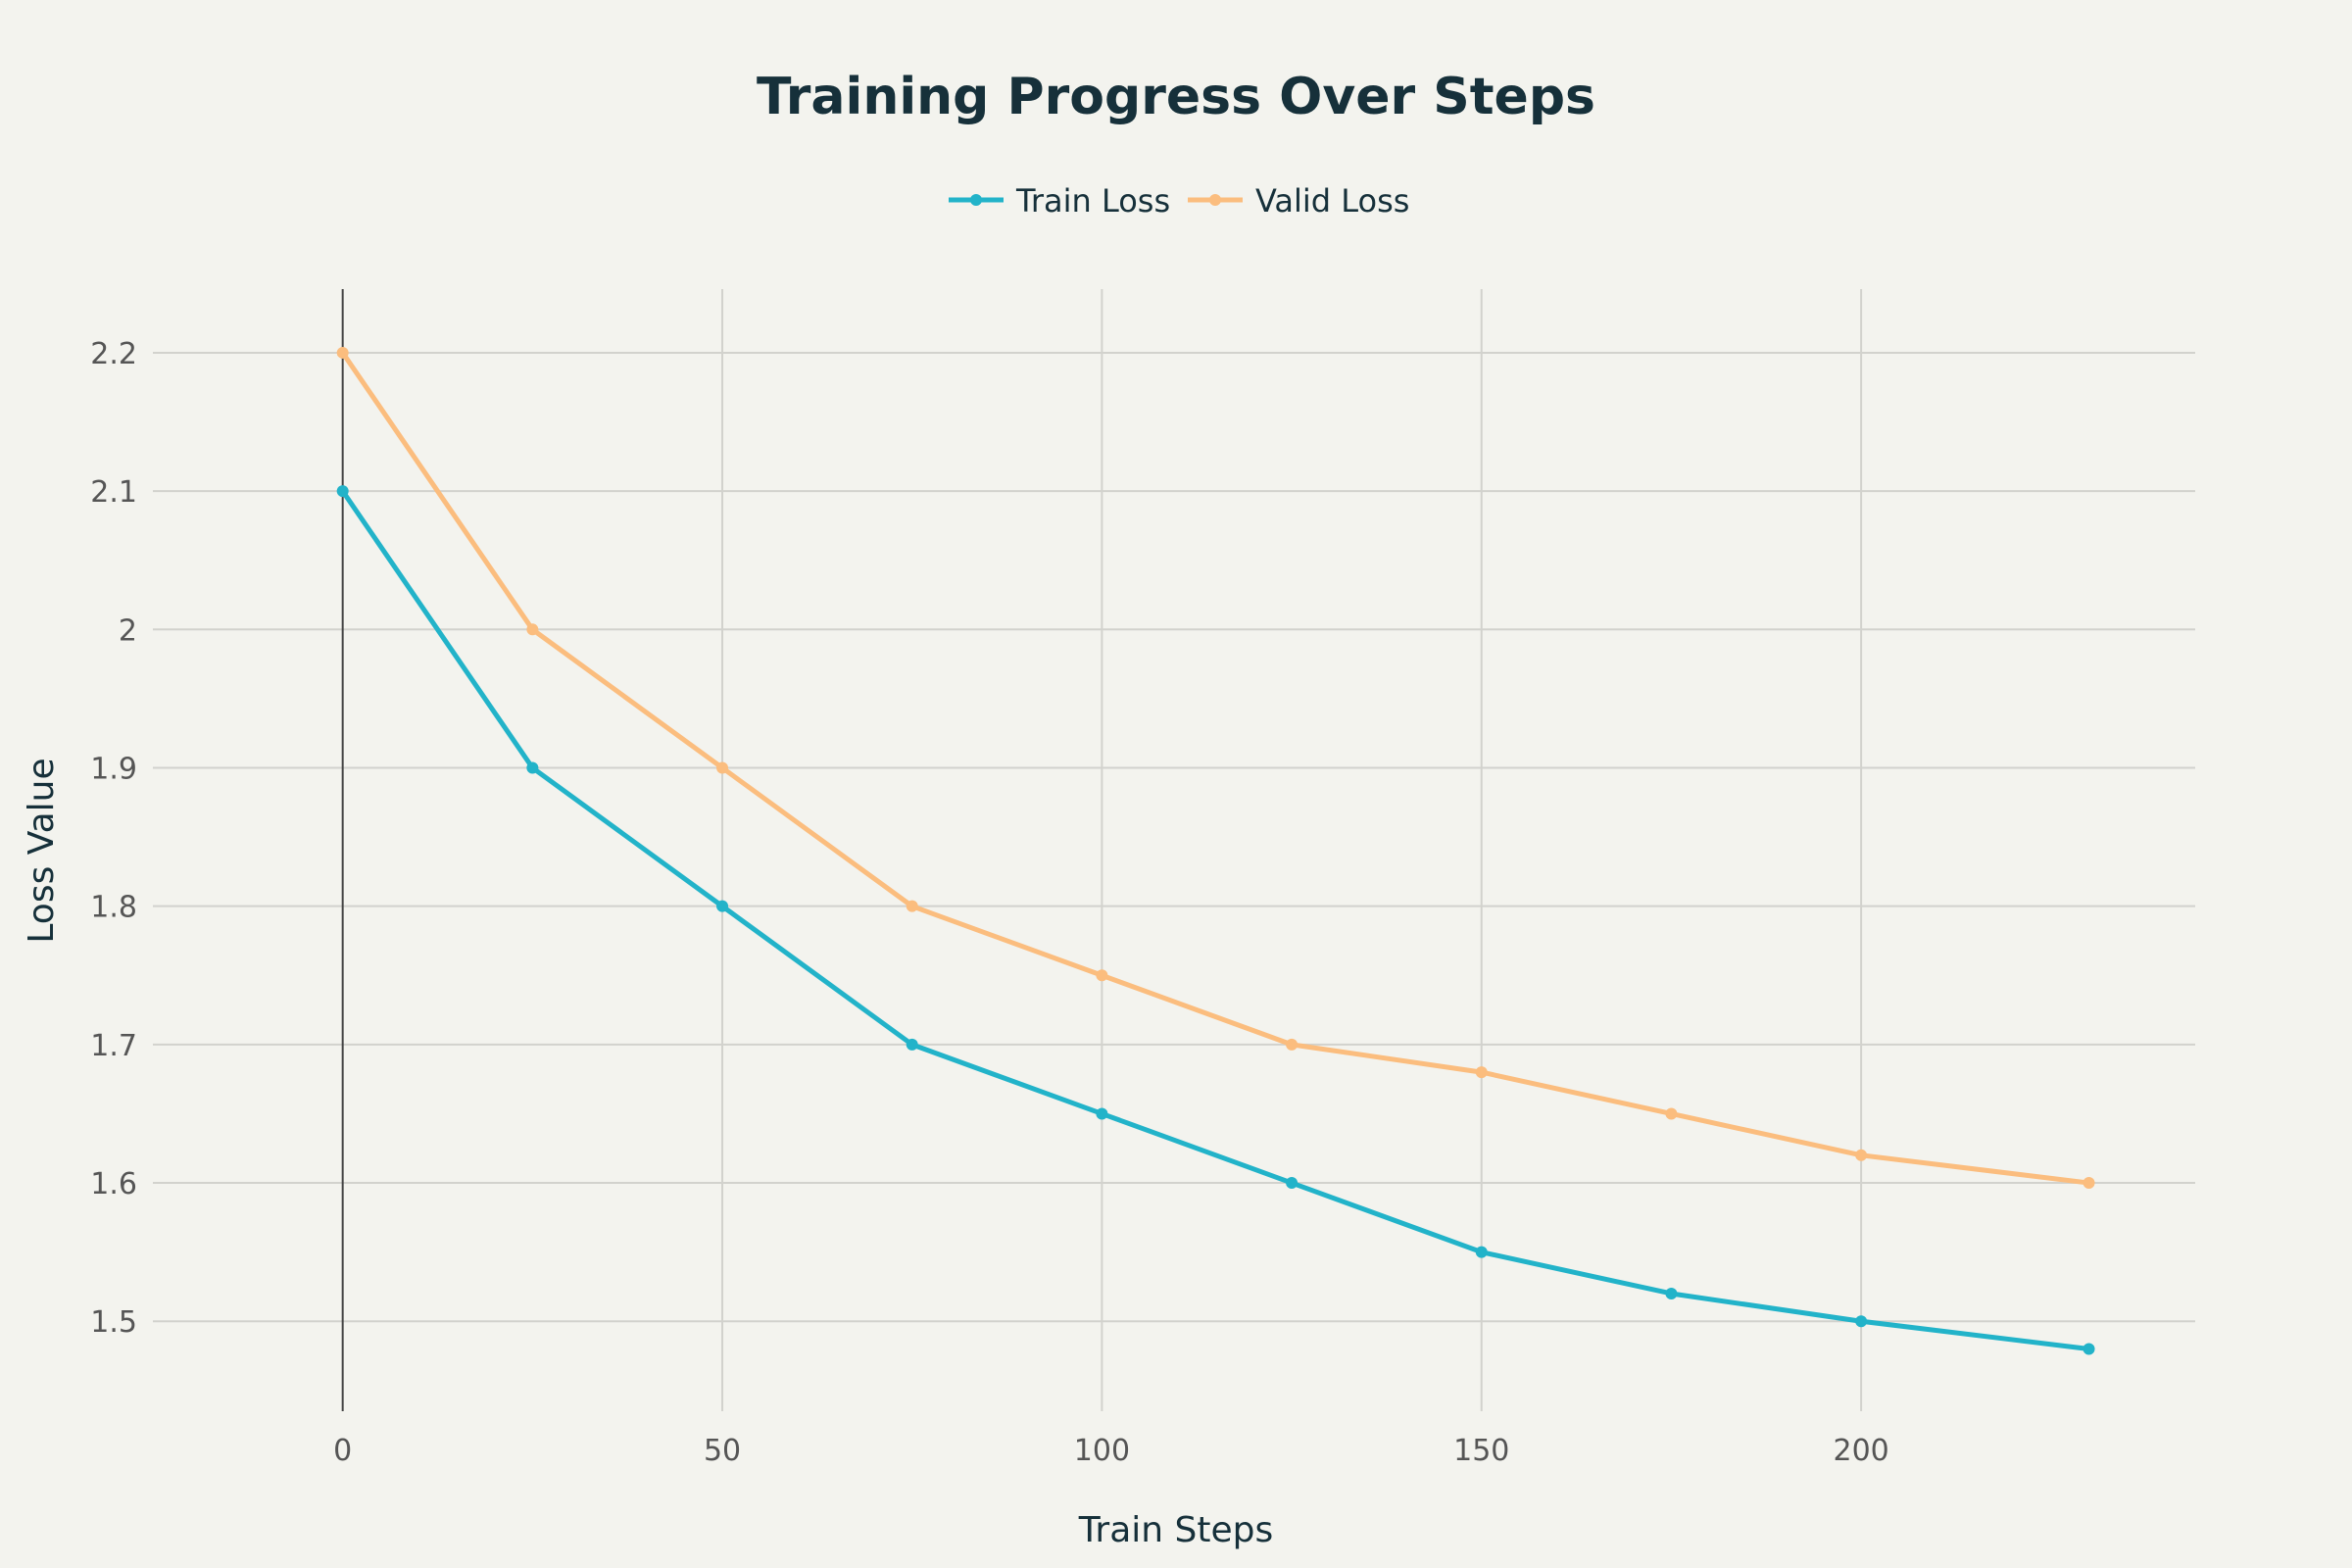 Image resolution: width=2352 pixels, height=1568 pixels. What do you see at coordinates (113, 1046) in the screenshot?
I see `y-tick-label: 1.7` at bounding box center [113, 1046].